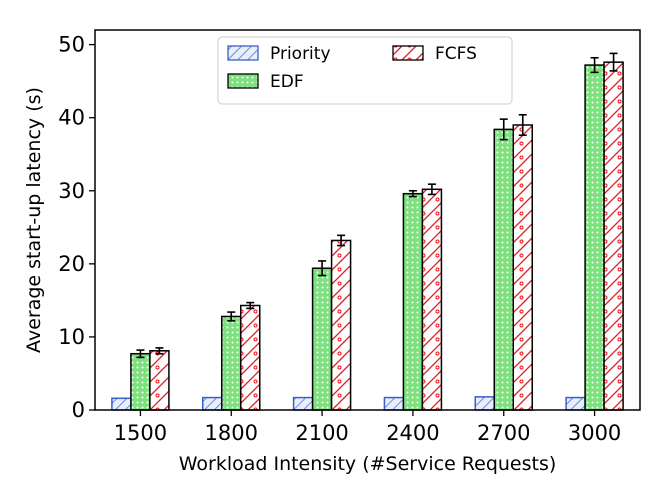 This screenshot has width=664, height=498. I want to click on x-axis: 1500 1800 2100 2400 2700 3000, so click(367, 427).